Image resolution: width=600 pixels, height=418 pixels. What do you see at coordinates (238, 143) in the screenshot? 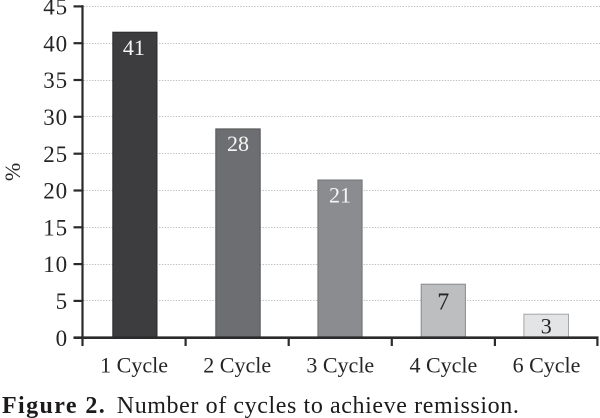
I see `svg-text: 28` at bounding box center [238, 143].